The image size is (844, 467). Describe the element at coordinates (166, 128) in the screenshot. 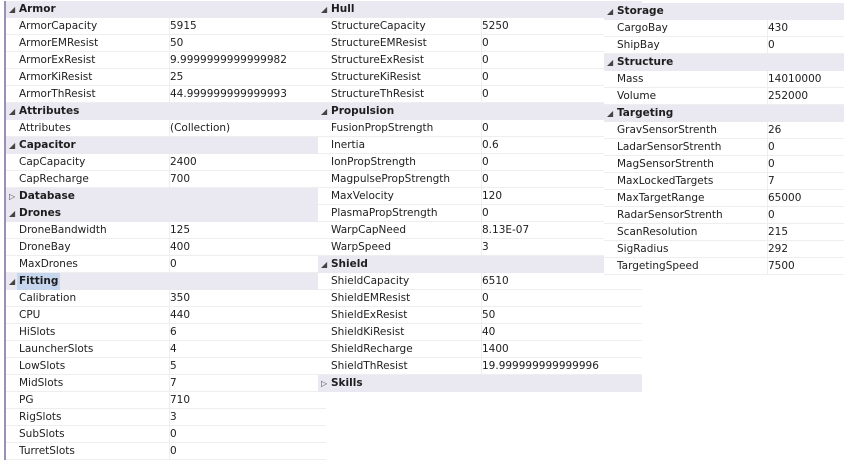

I see `property-row: Attributes (Collection)` at that location.